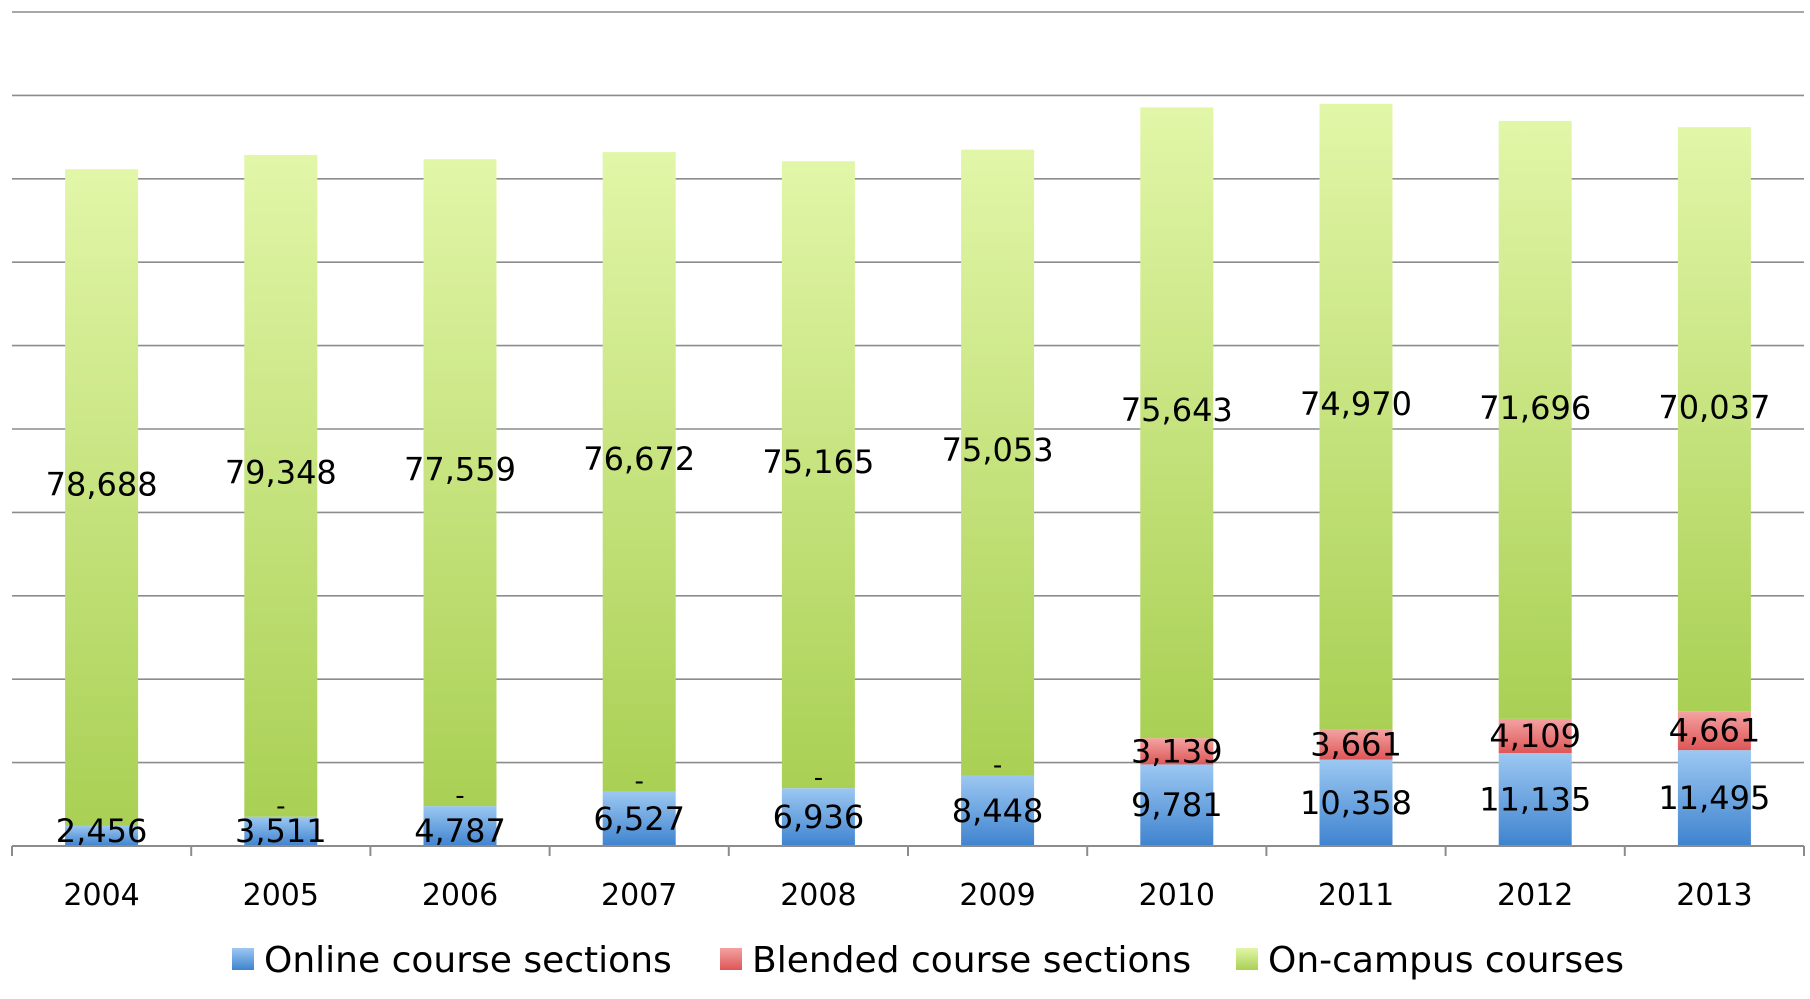 The width and height of the screenshot is (1810, 999). Describe the element at coordinates (639, 895) in the screenshot. I see `x-tick-label: 2007` at that location.